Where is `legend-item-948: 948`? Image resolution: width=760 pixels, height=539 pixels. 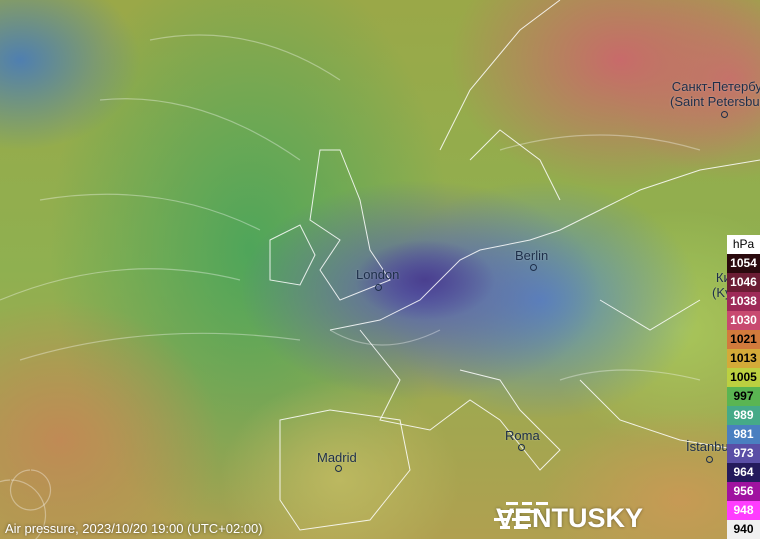 legend-item-948: 948 is located at coordinates (743, 510).